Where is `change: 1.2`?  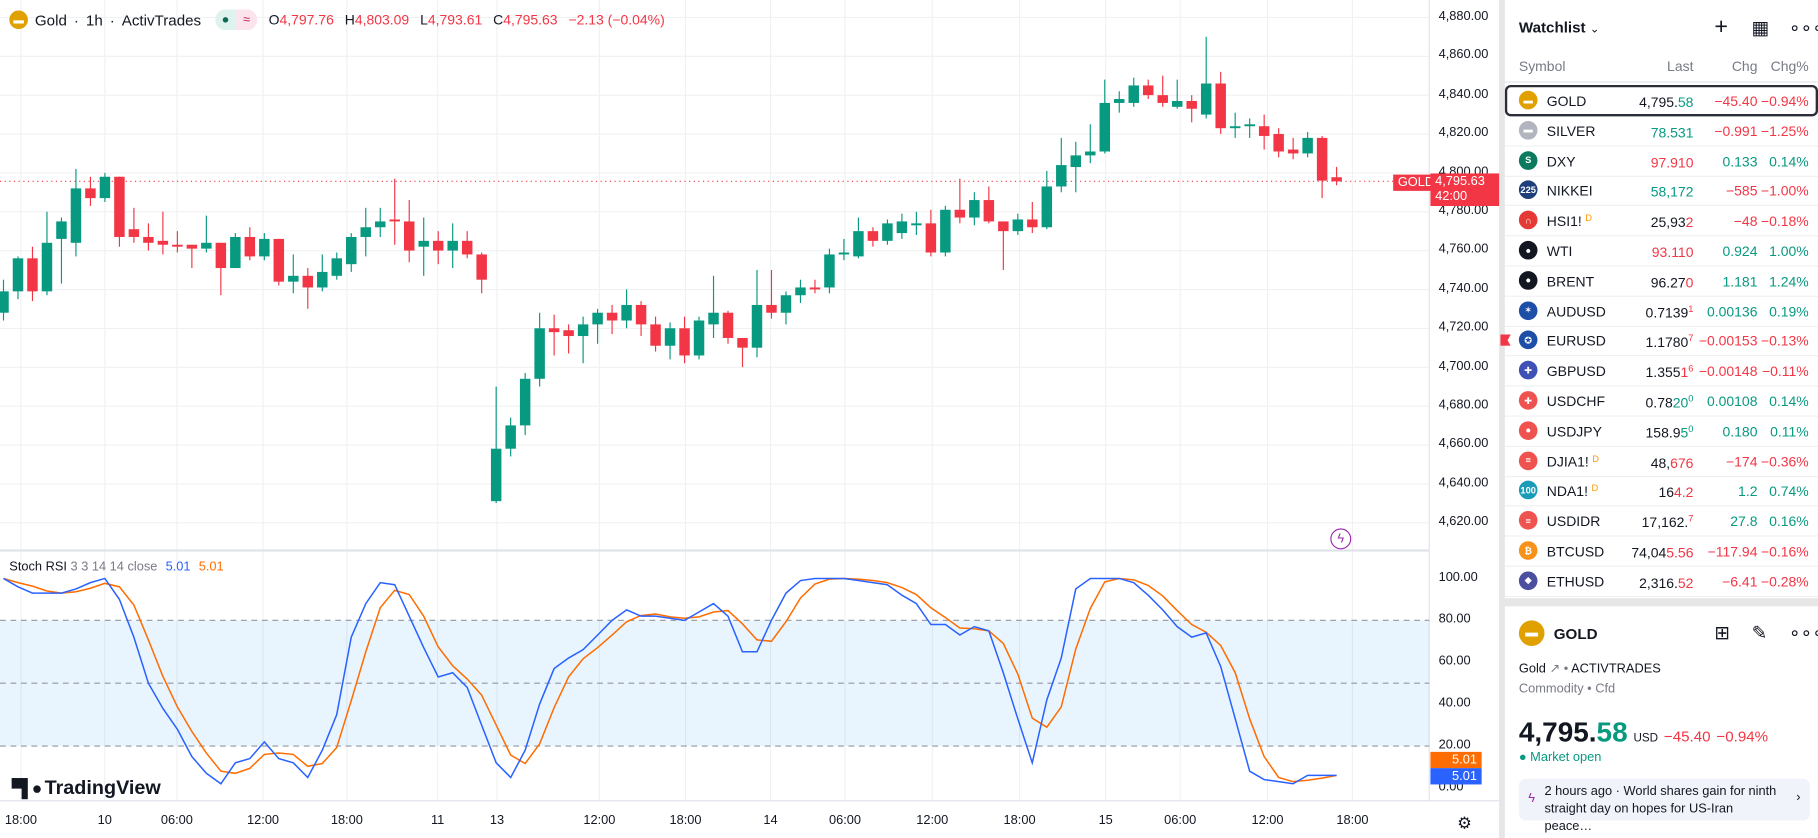
change: 1.2 is located at coordinates (1748, 491).